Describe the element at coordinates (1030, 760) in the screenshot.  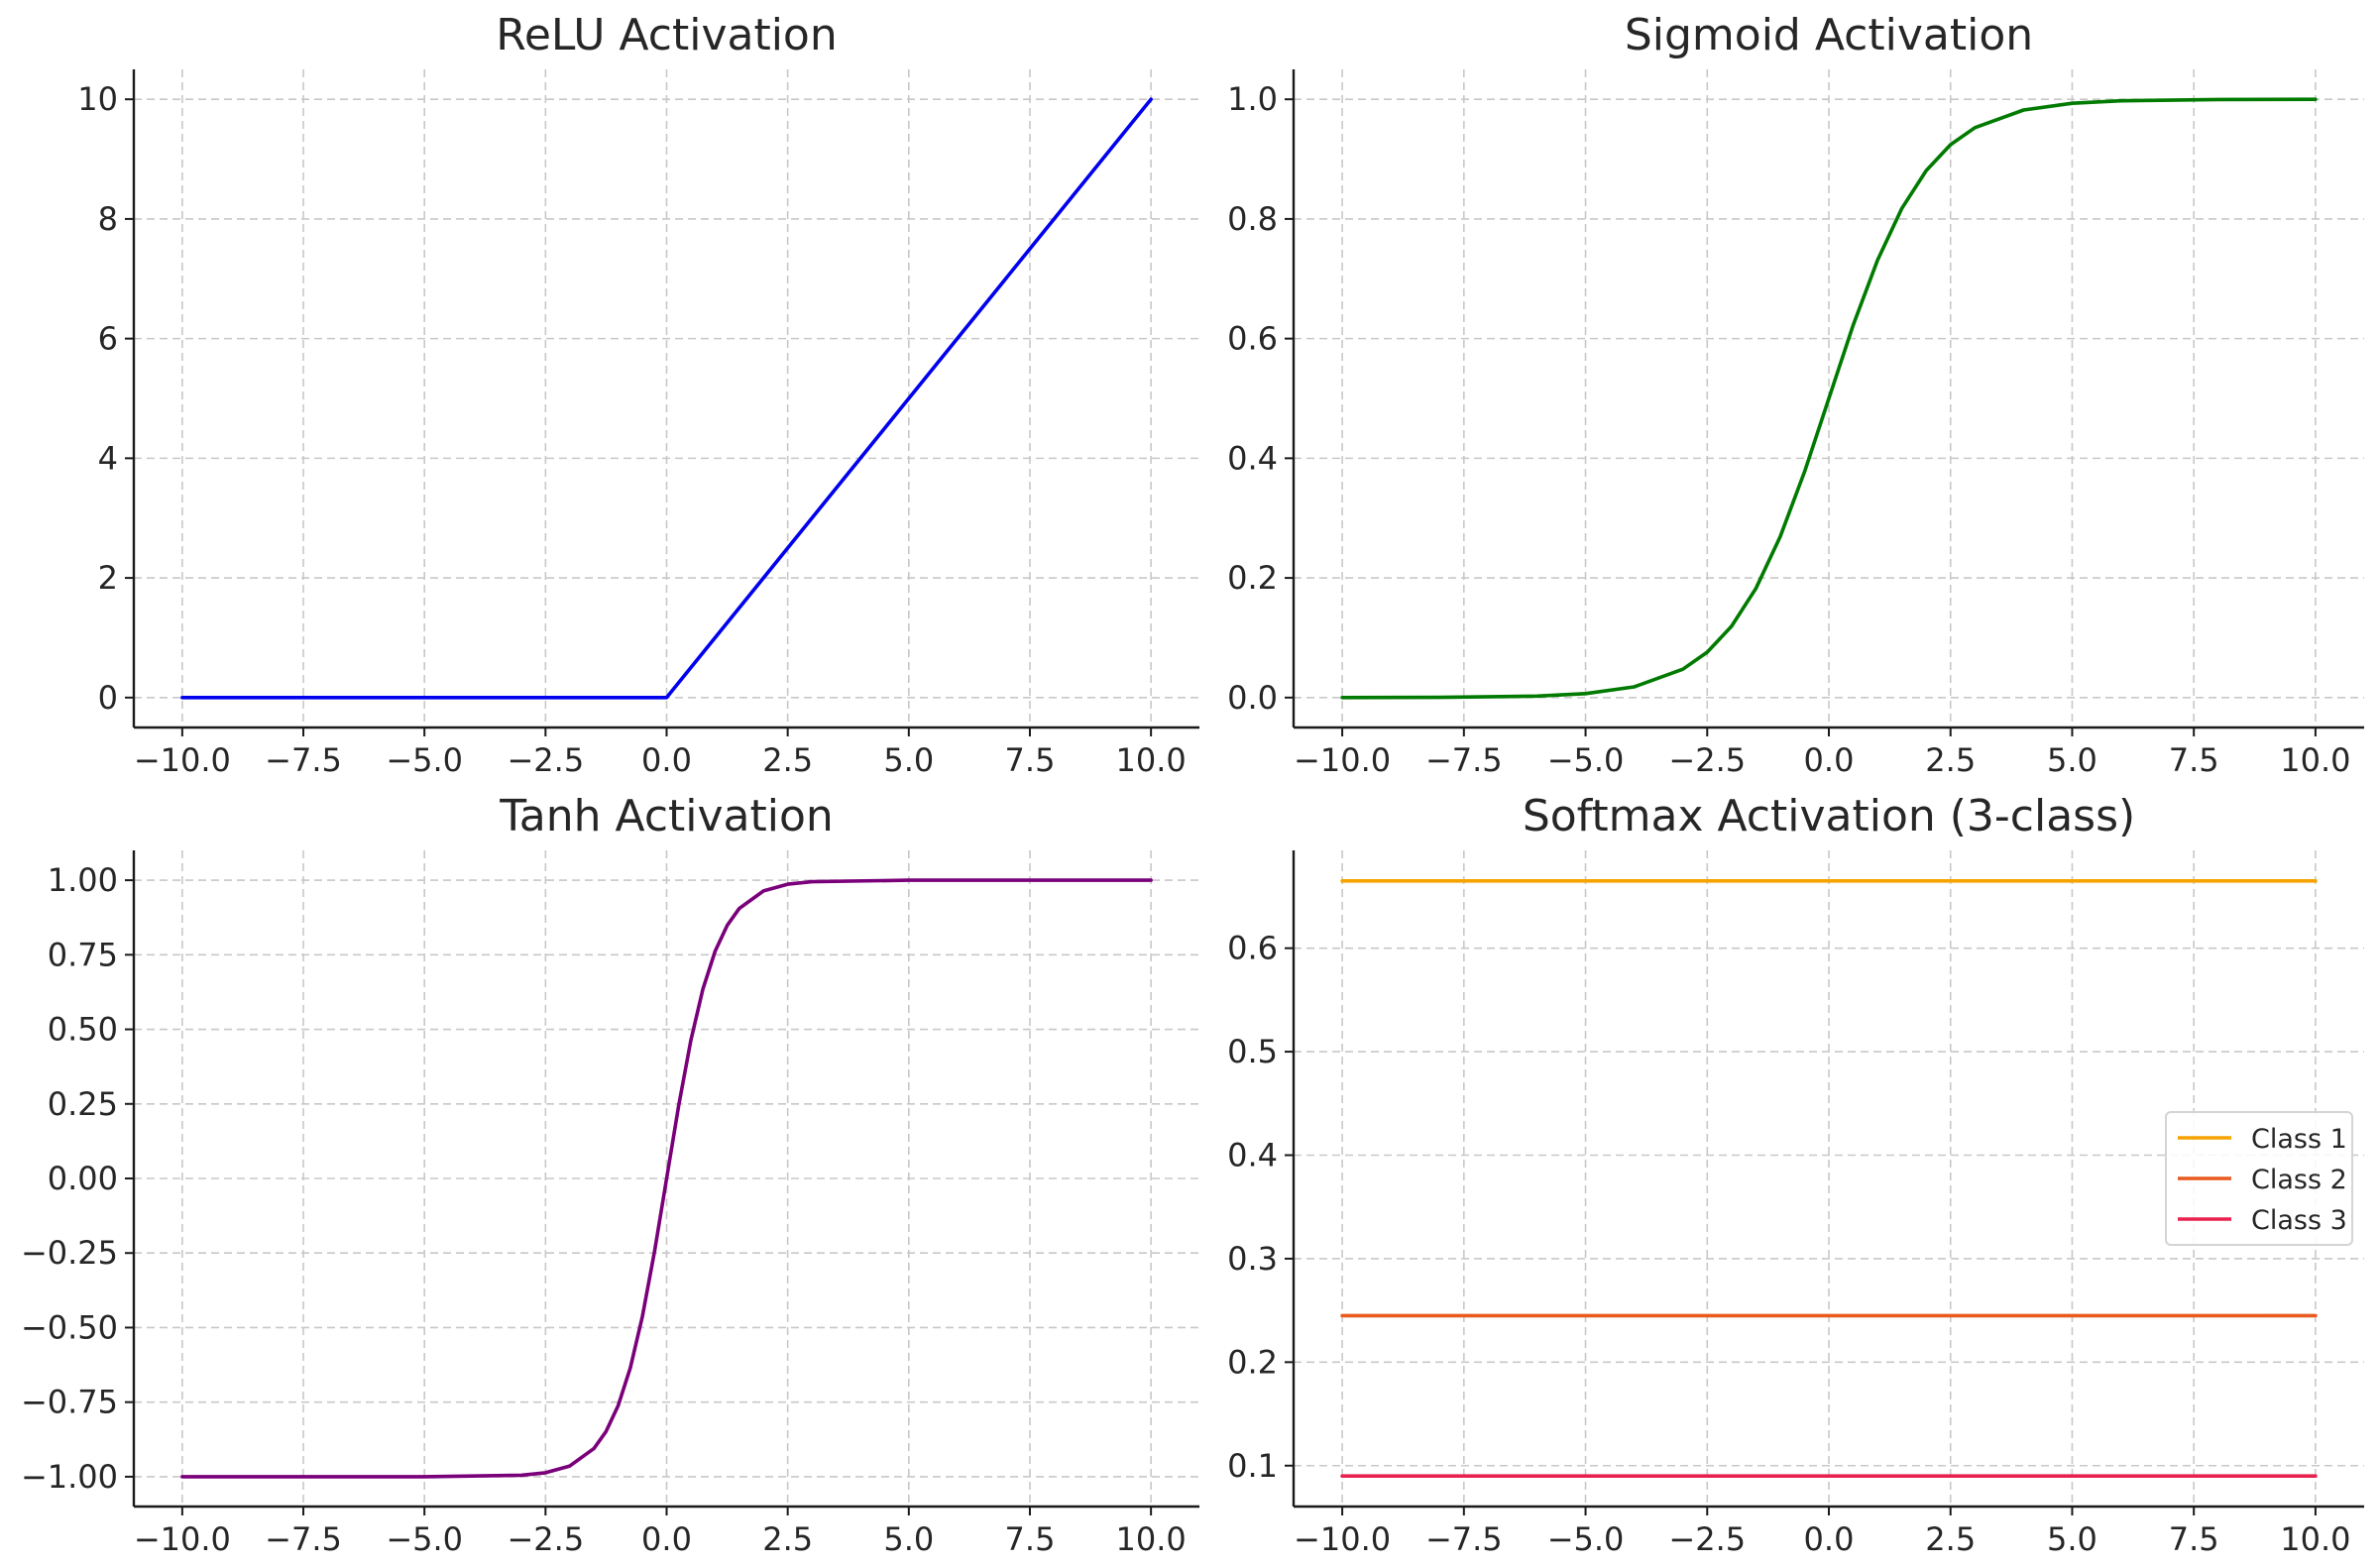
I see `relu-x-tick-label: 7.5` at that location.